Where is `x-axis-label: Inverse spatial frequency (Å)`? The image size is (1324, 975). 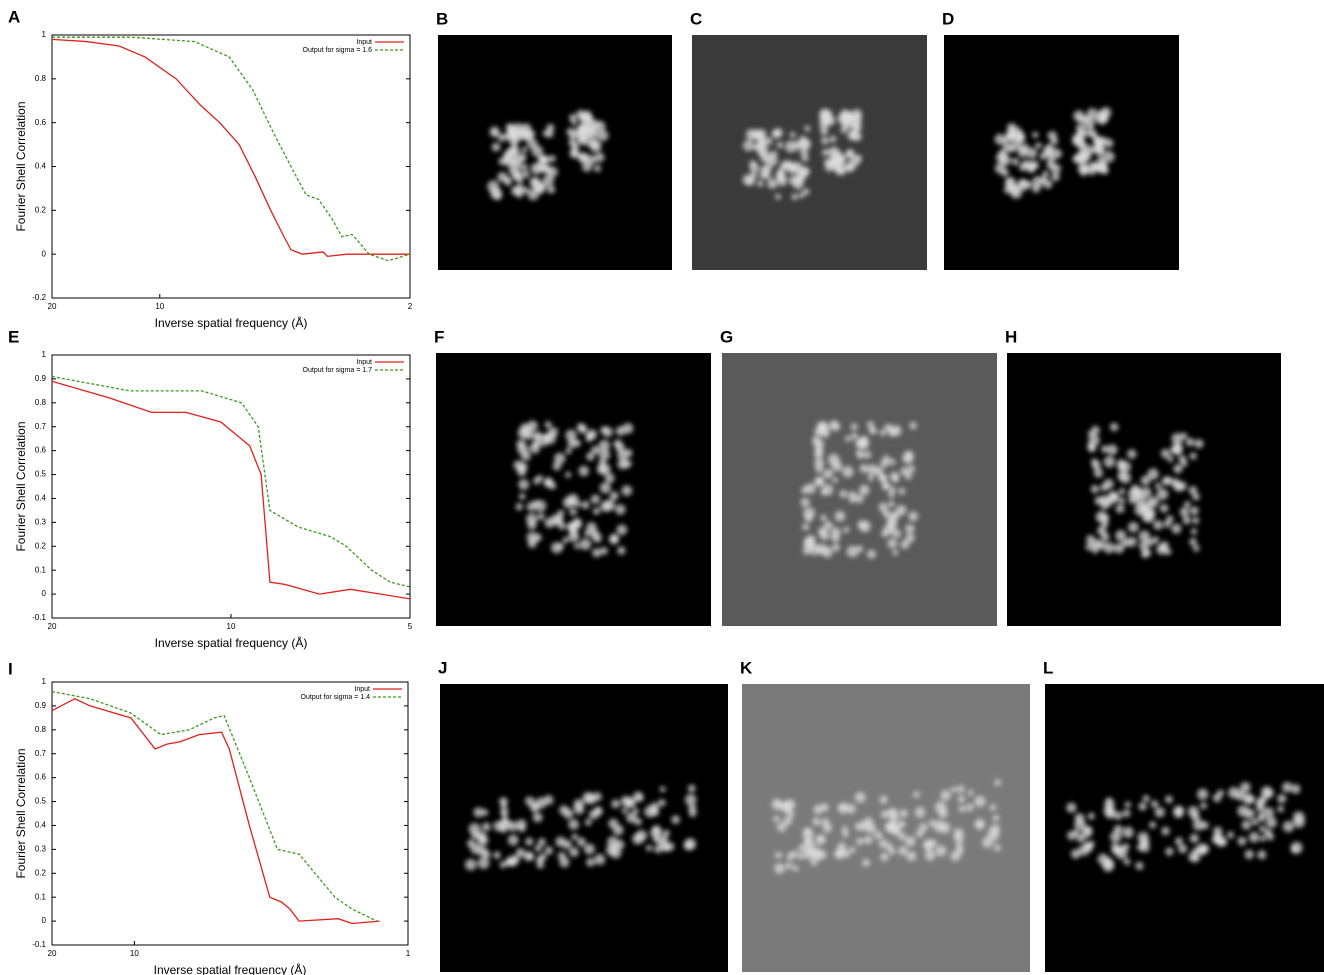 x-axis-label: Inverse spatial frequency (Å) is located at coordinates (231, 642).